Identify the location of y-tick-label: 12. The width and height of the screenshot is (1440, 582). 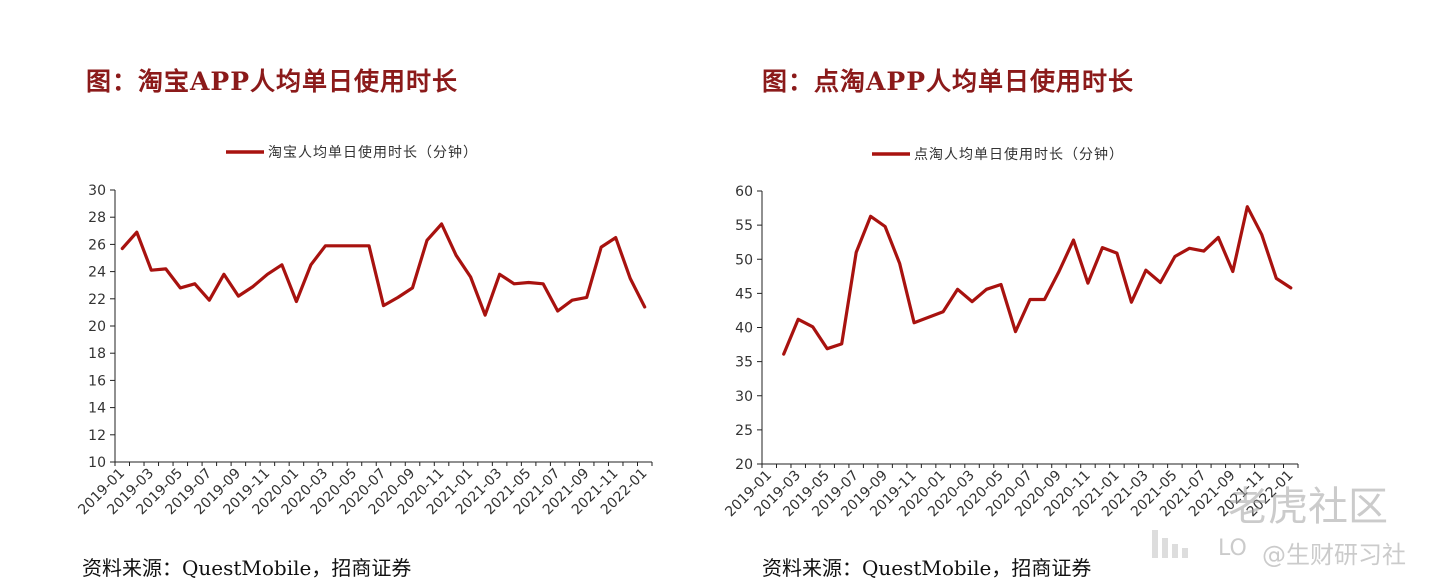
(97, 436).